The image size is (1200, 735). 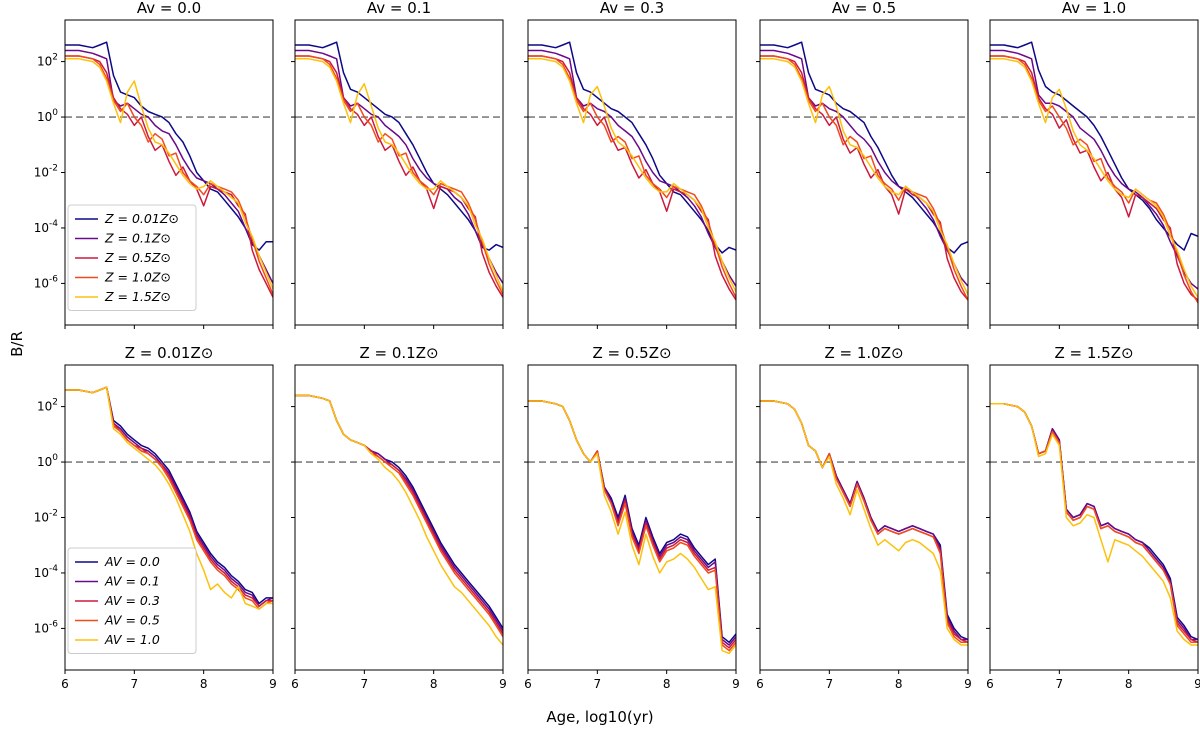 I want to click on legend-label: AV = 0.3, so click(x=132, y=600).